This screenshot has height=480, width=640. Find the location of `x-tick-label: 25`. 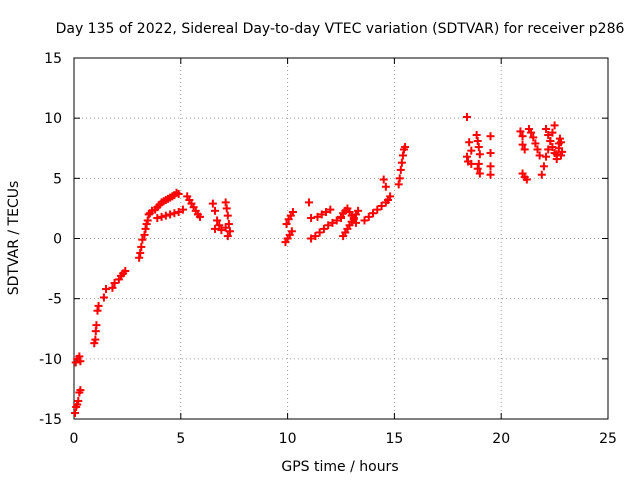

x-tick-label: 25 is located at coordinates (608, 439).